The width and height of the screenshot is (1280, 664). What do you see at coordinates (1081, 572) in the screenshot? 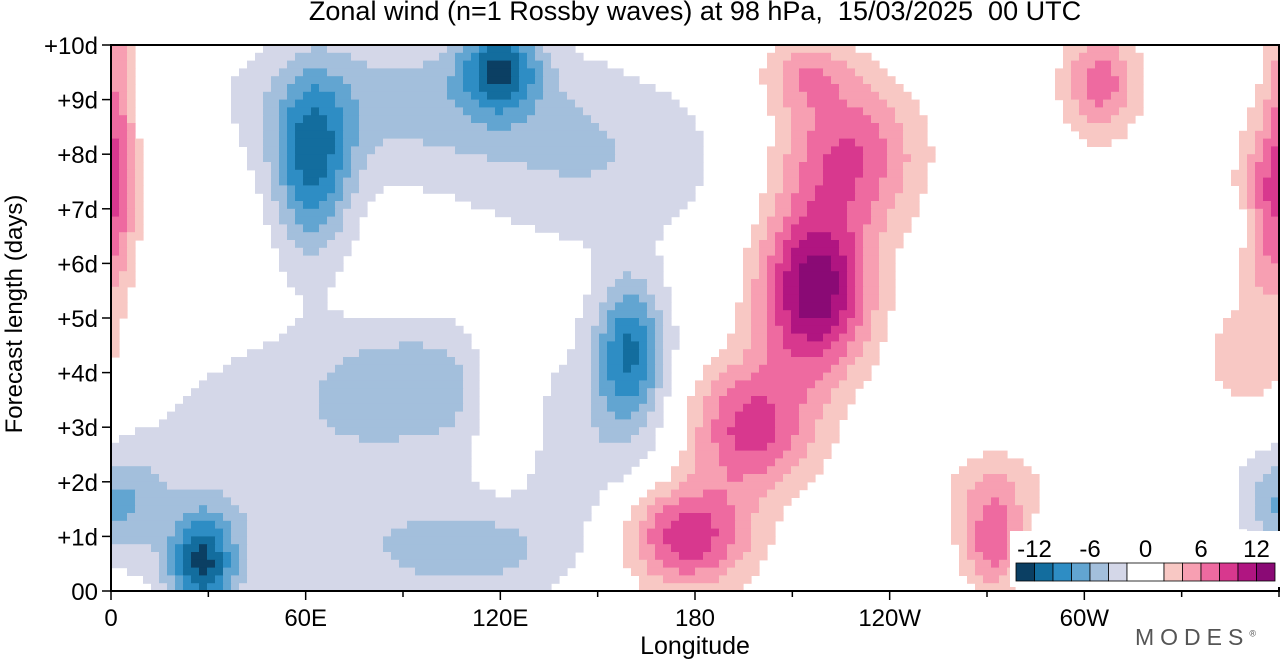
I see `colorbar-swatch` at bounding box center [1081, 572].